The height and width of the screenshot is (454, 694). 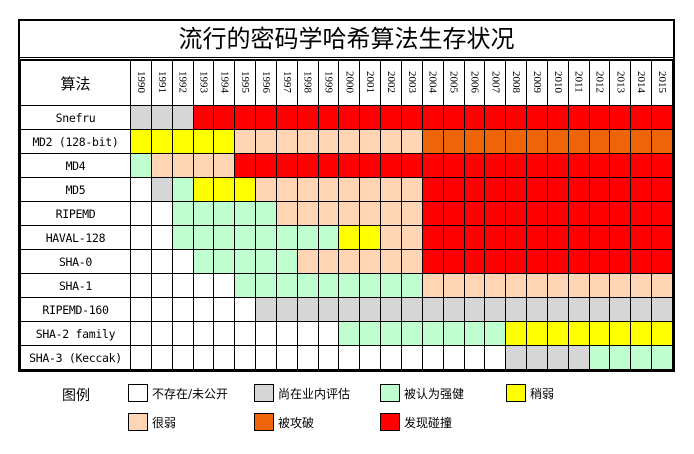 I want to click on year-label: 2001, so click(x=370, y=81).